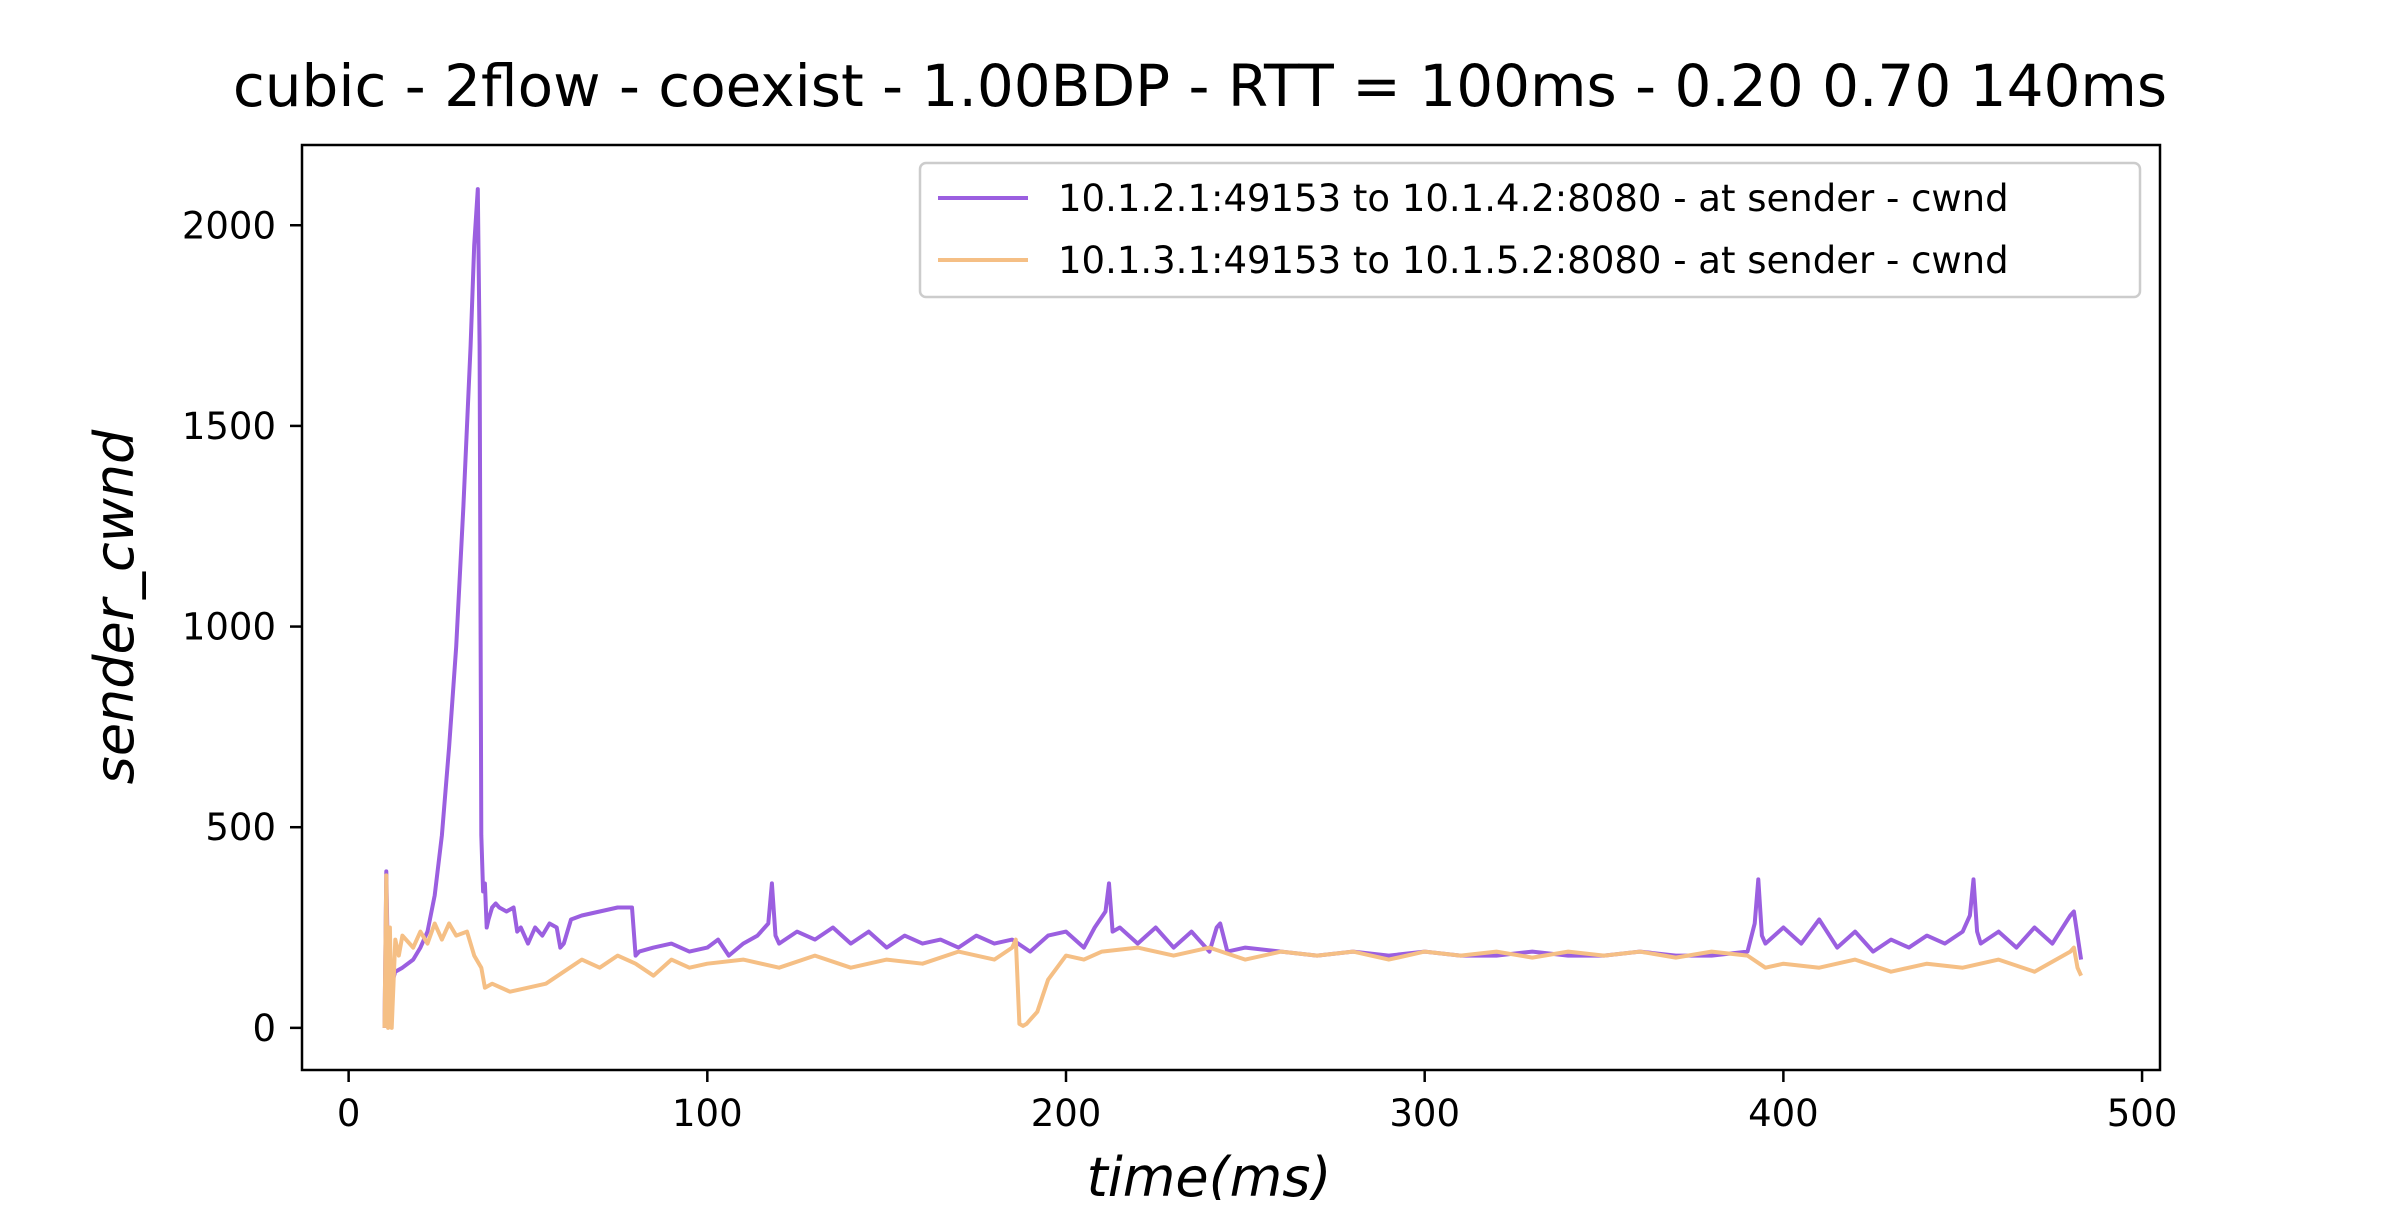 The image size is (2400, 1205). What do you see at coordinates (1066, 1113) in the screenshot?
I see `x-tick-label: 200` at bounding box center [1066, 1113].